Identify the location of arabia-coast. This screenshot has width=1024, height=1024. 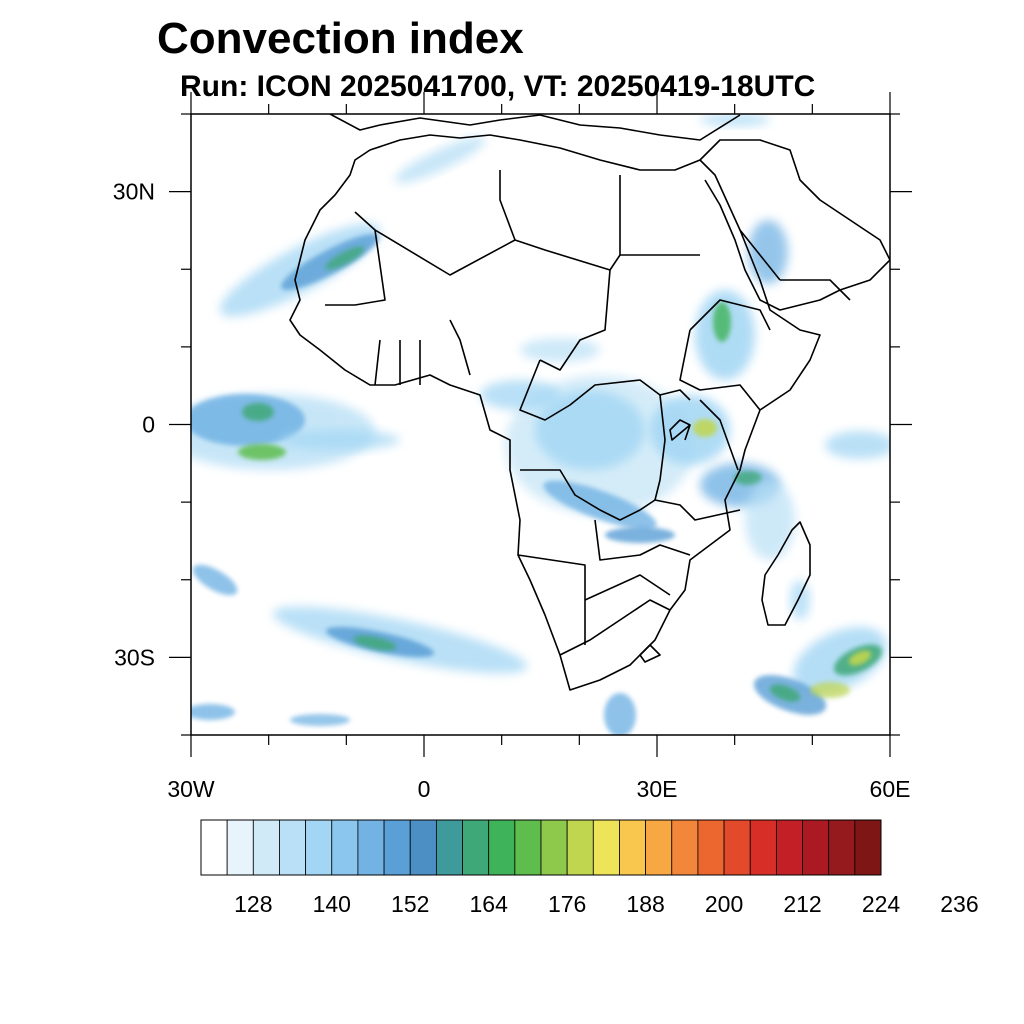
(794, 225).